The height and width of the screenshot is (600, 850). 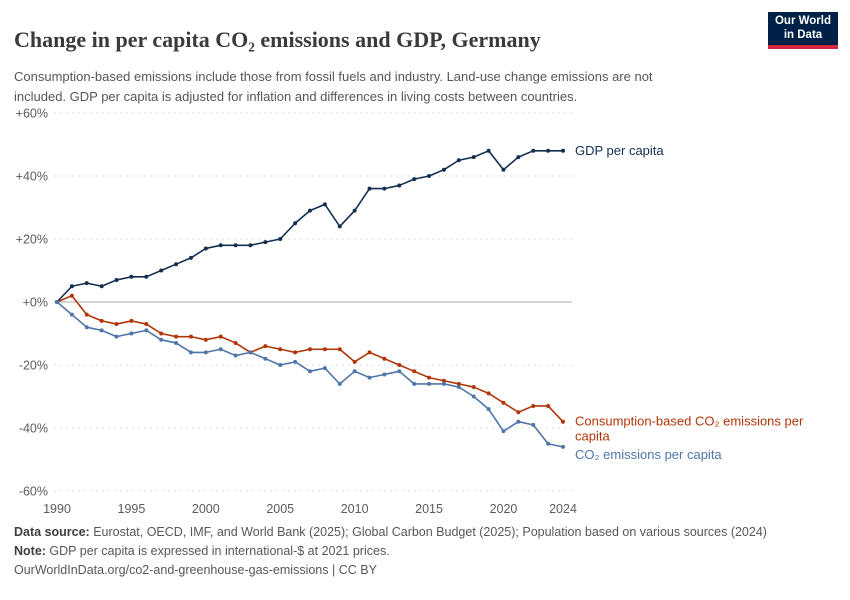 I want to click on y-axis-tick: +20%, so click(x=32, y=240).